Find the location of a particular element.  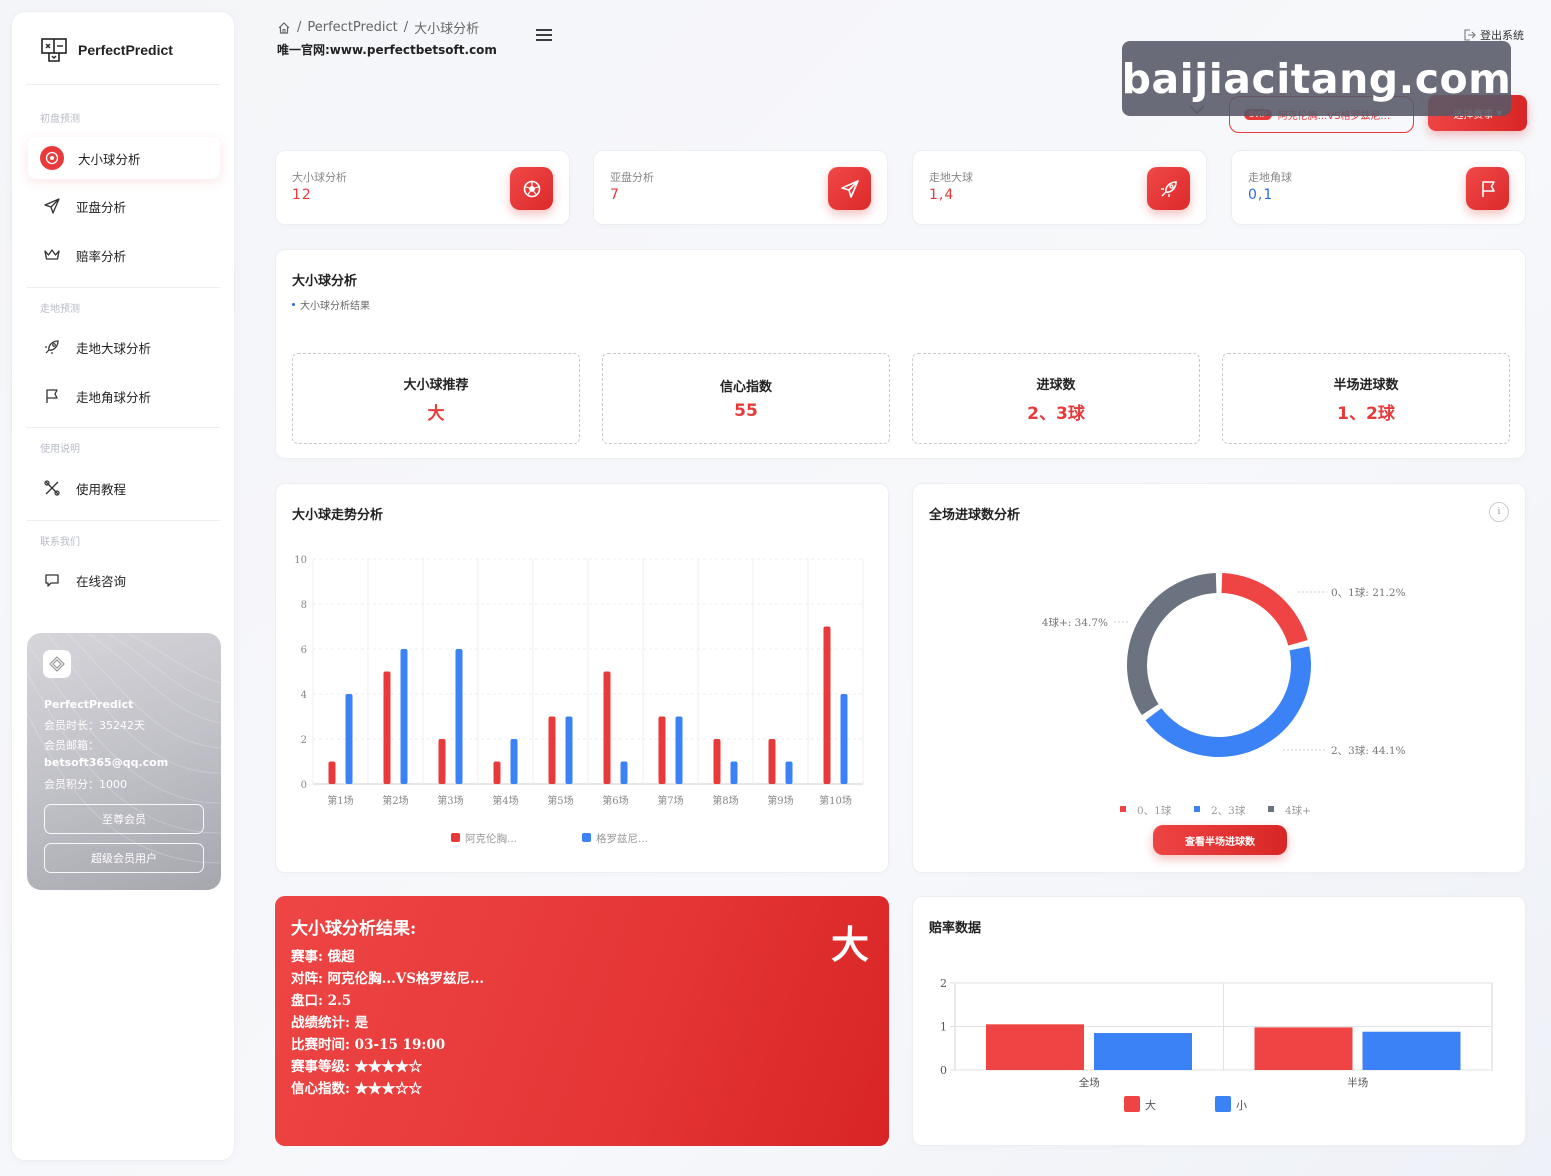

logout-label: 登出系统 is located at coordinates (1502, 35).